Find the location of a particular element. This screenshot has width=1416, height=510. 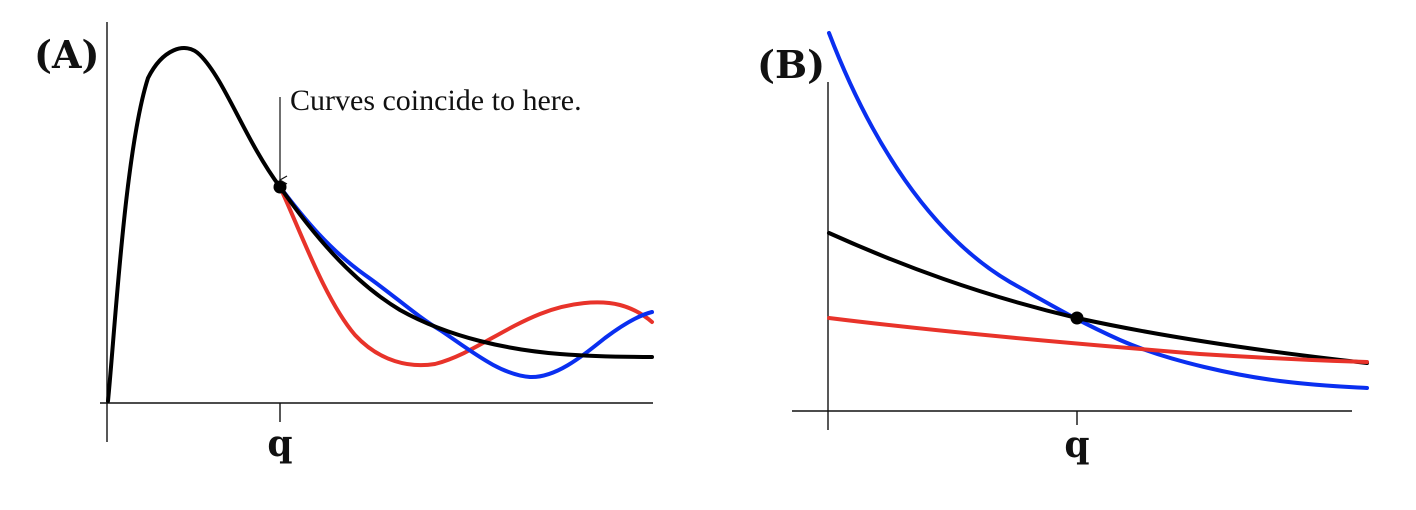

panel-a-q-label: q is located at coordinates (279, 444).